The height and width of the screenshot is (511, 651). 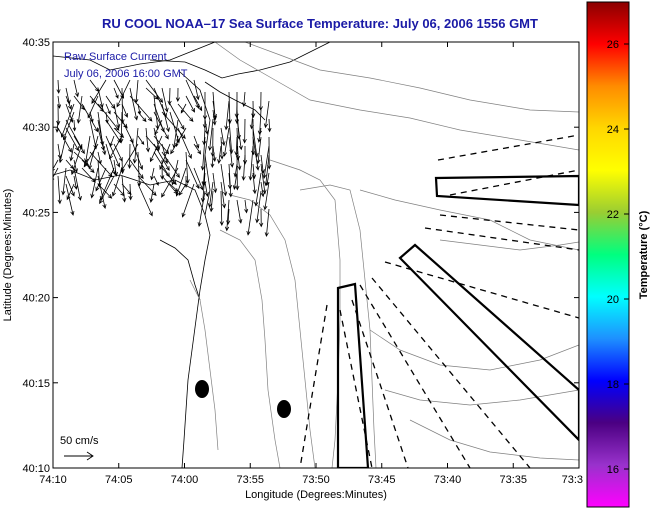 I want to click on x-tick-label: 73:40, so click(x=448, y=480).